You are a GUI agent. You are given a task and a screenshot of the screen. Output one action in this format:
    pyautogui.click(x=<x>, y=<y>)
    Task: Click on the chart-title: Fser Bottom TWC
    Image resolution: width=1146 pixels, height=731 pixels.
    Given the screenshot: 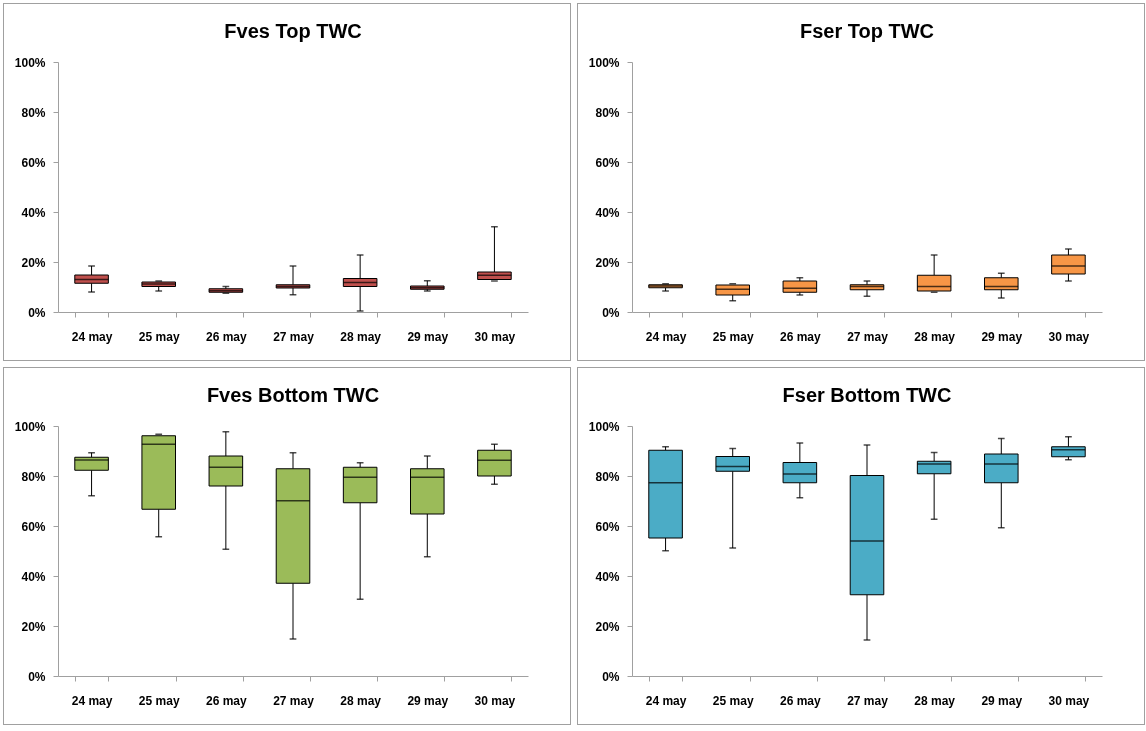 What is the action you would take?
    pyautogui.click(x=867, y=395)
    